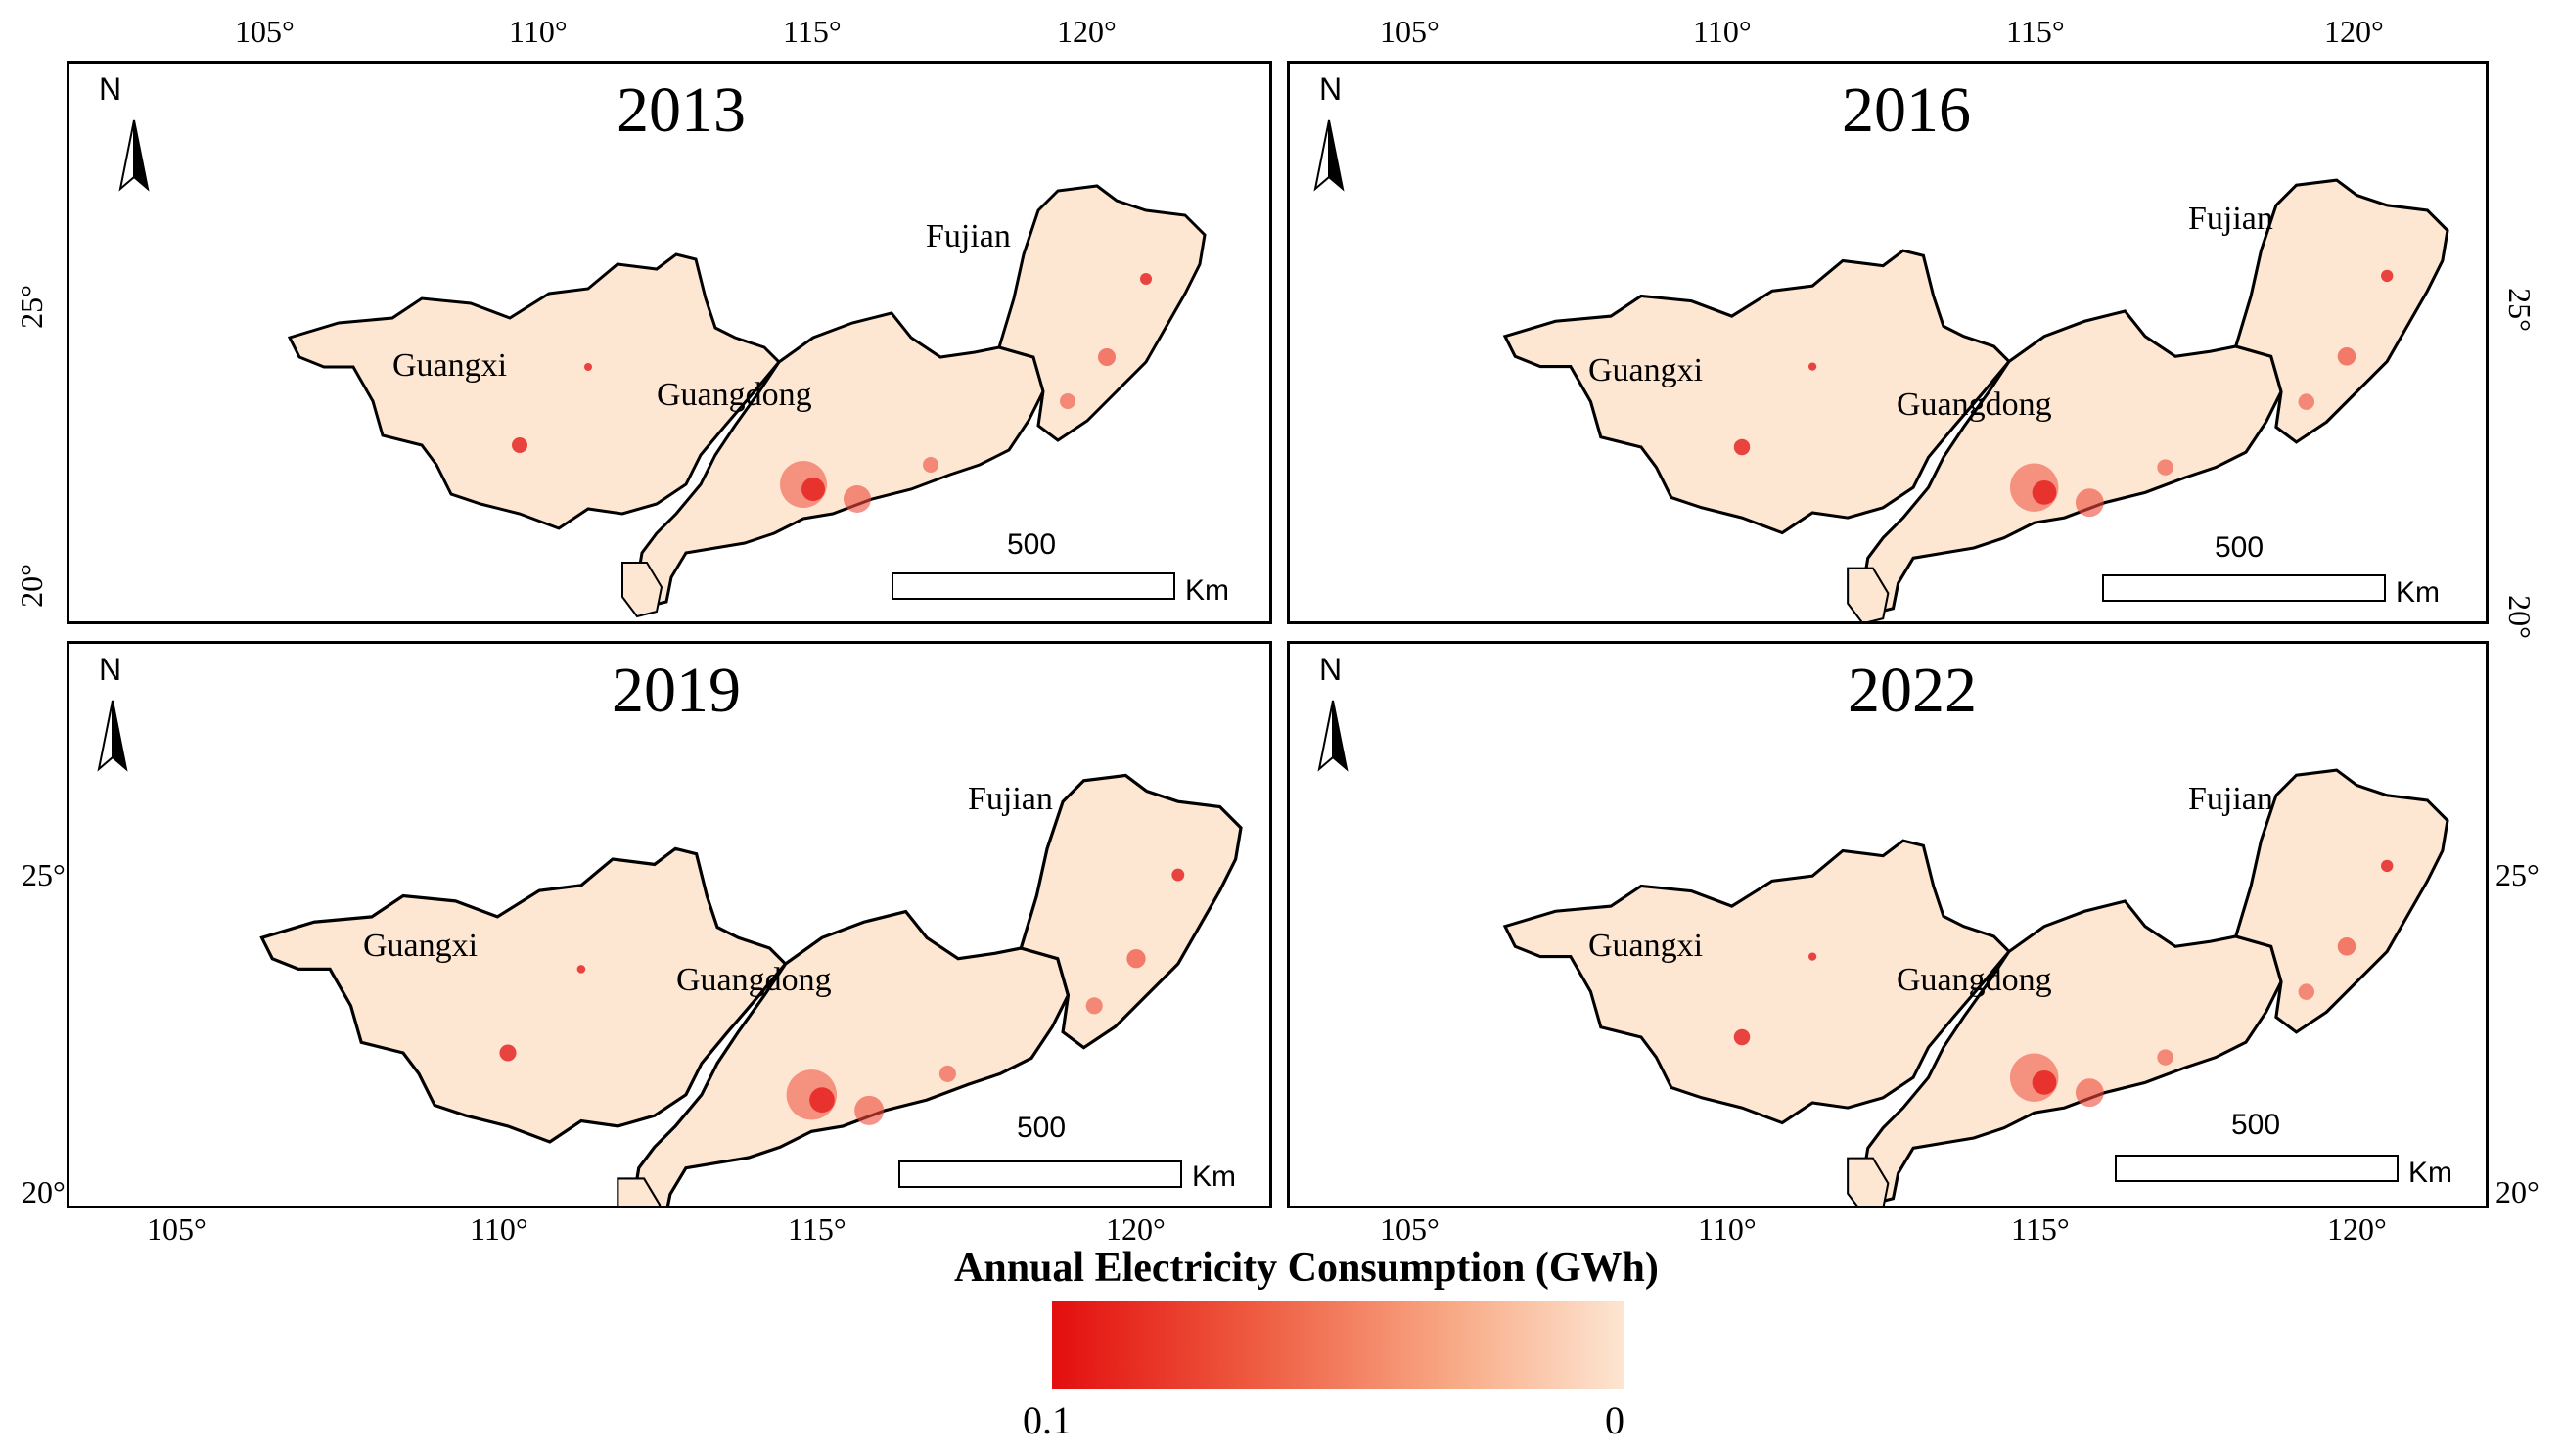 This screenshot has height=1456, width=2562. Describe the element at coordinates (2519, 617) in the screenshot. I see `right-axis-label-20-top: 20°` at that location.